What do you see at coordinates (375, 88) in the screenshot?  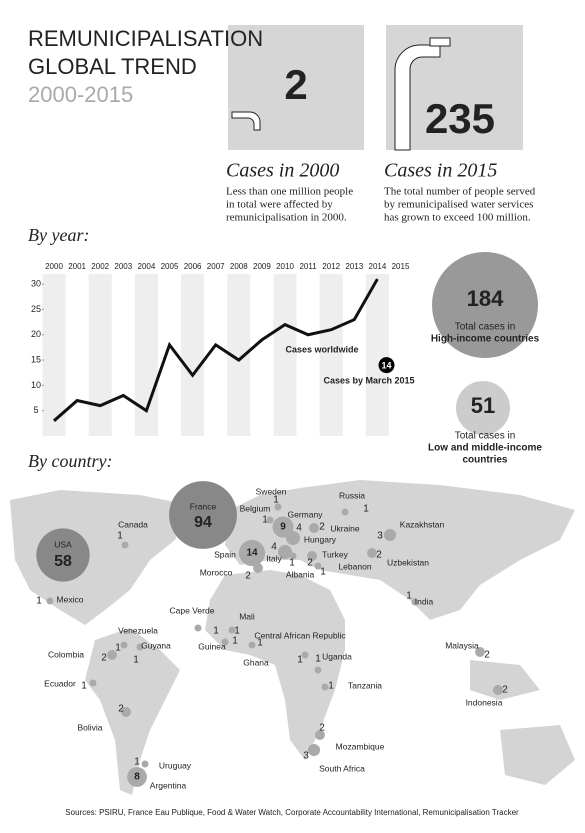 I see `tap-boxes` at bounding box center [375, 88].